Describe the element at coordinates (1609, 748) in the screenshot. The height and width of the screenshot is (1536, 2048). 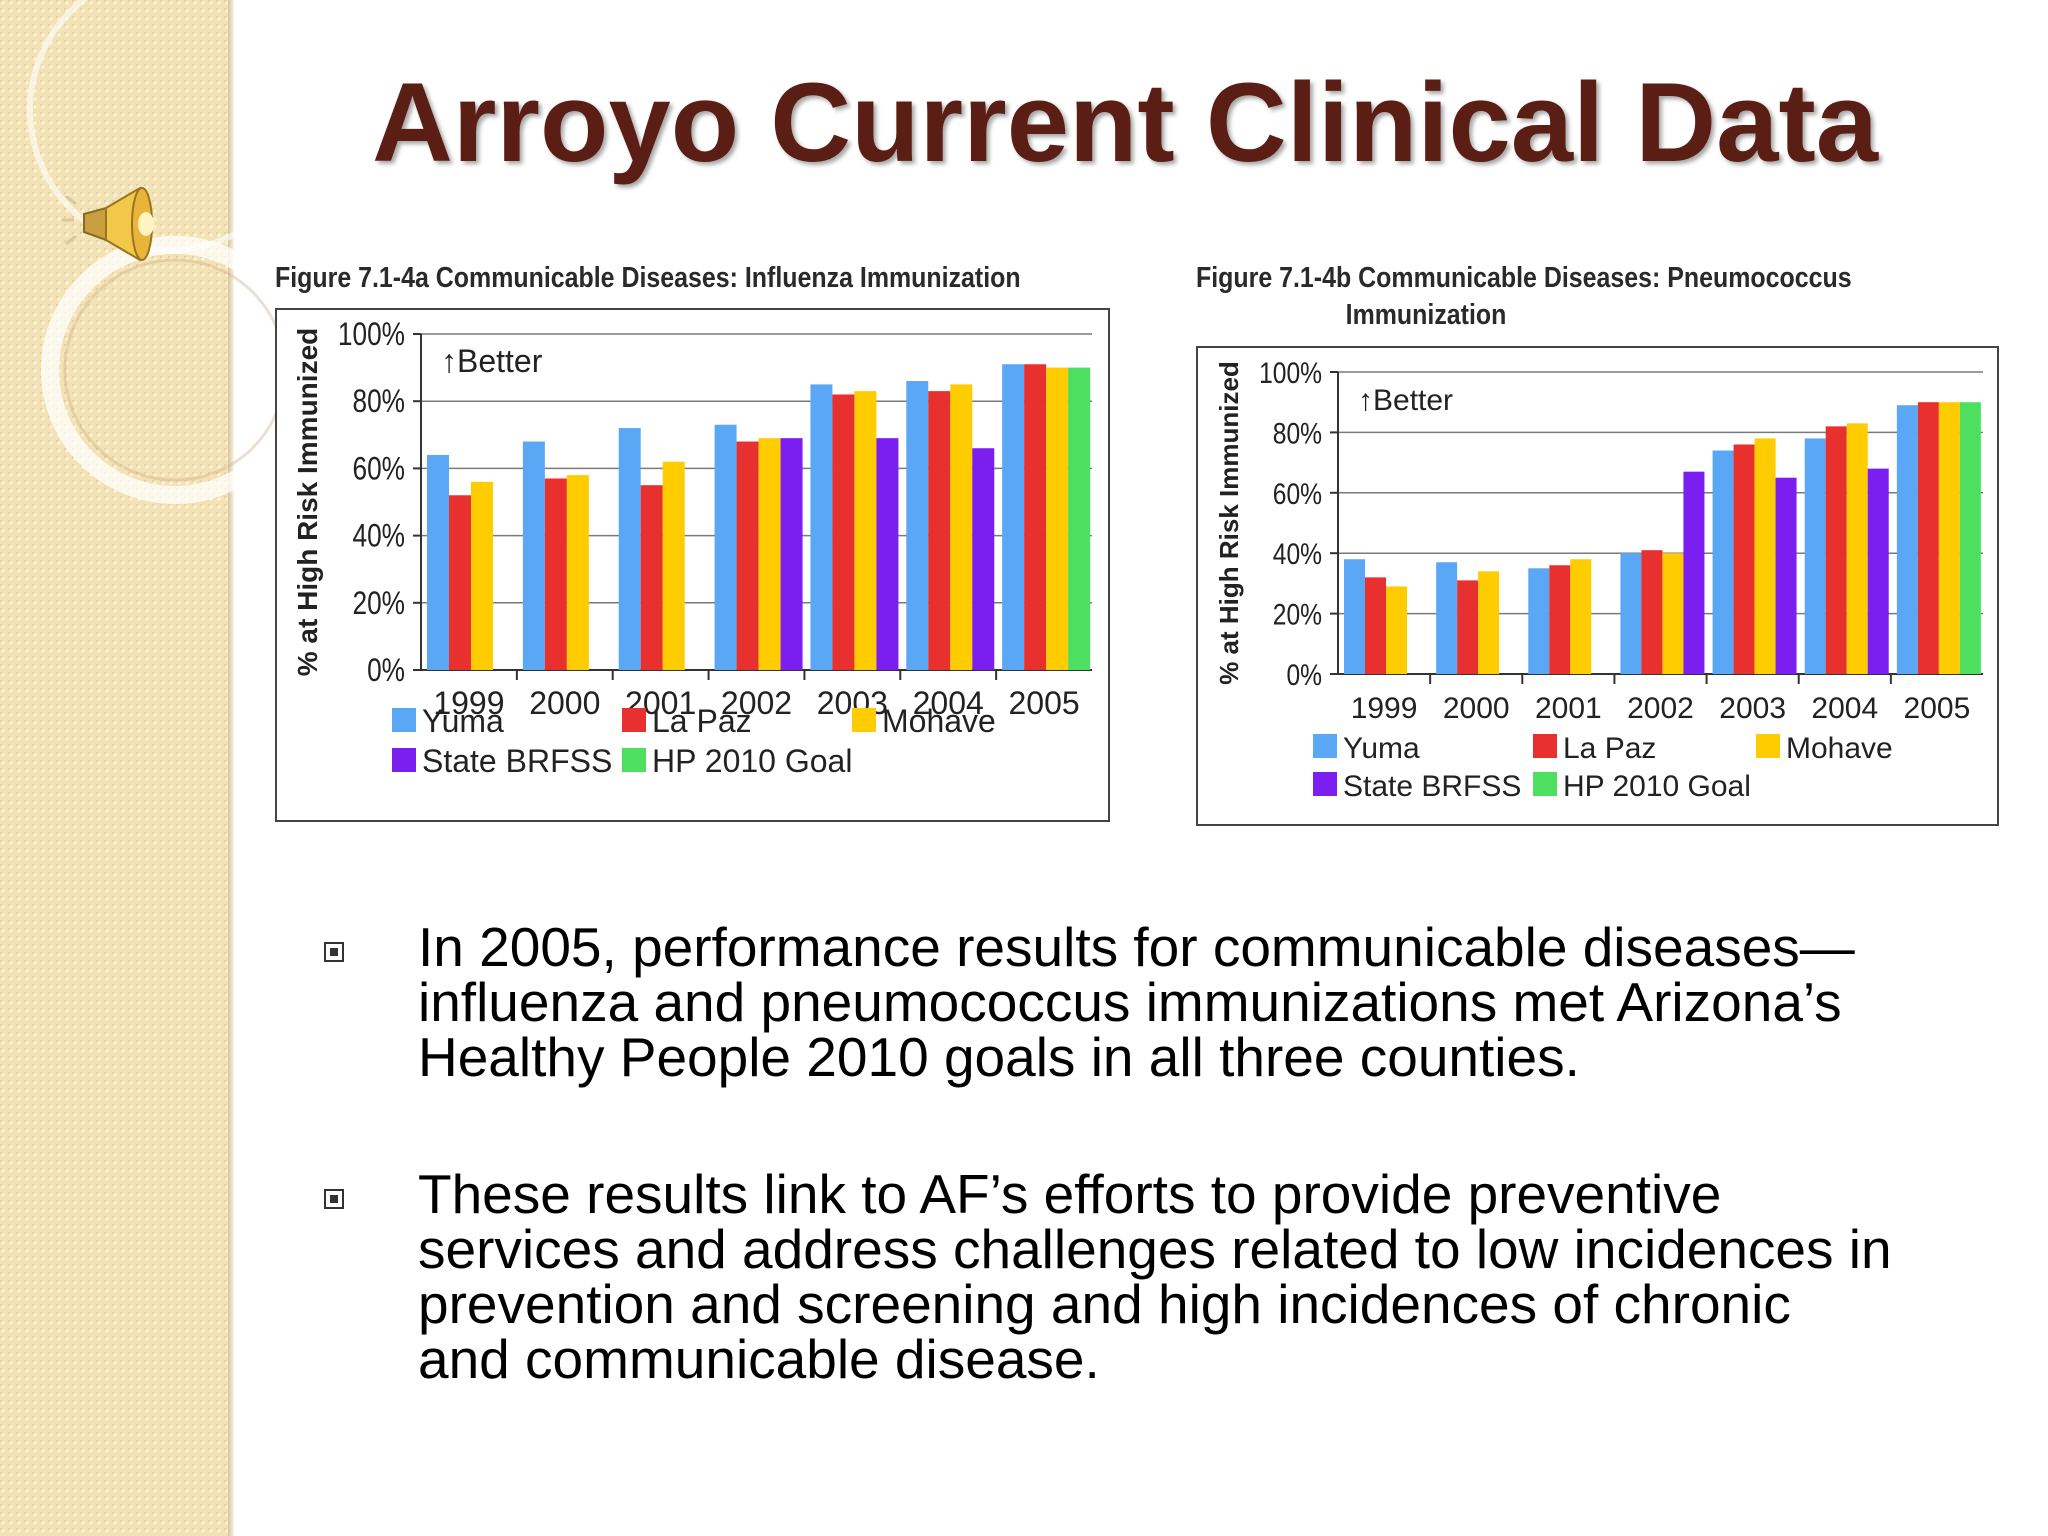
I see `legend-label: La Paz` at that location.